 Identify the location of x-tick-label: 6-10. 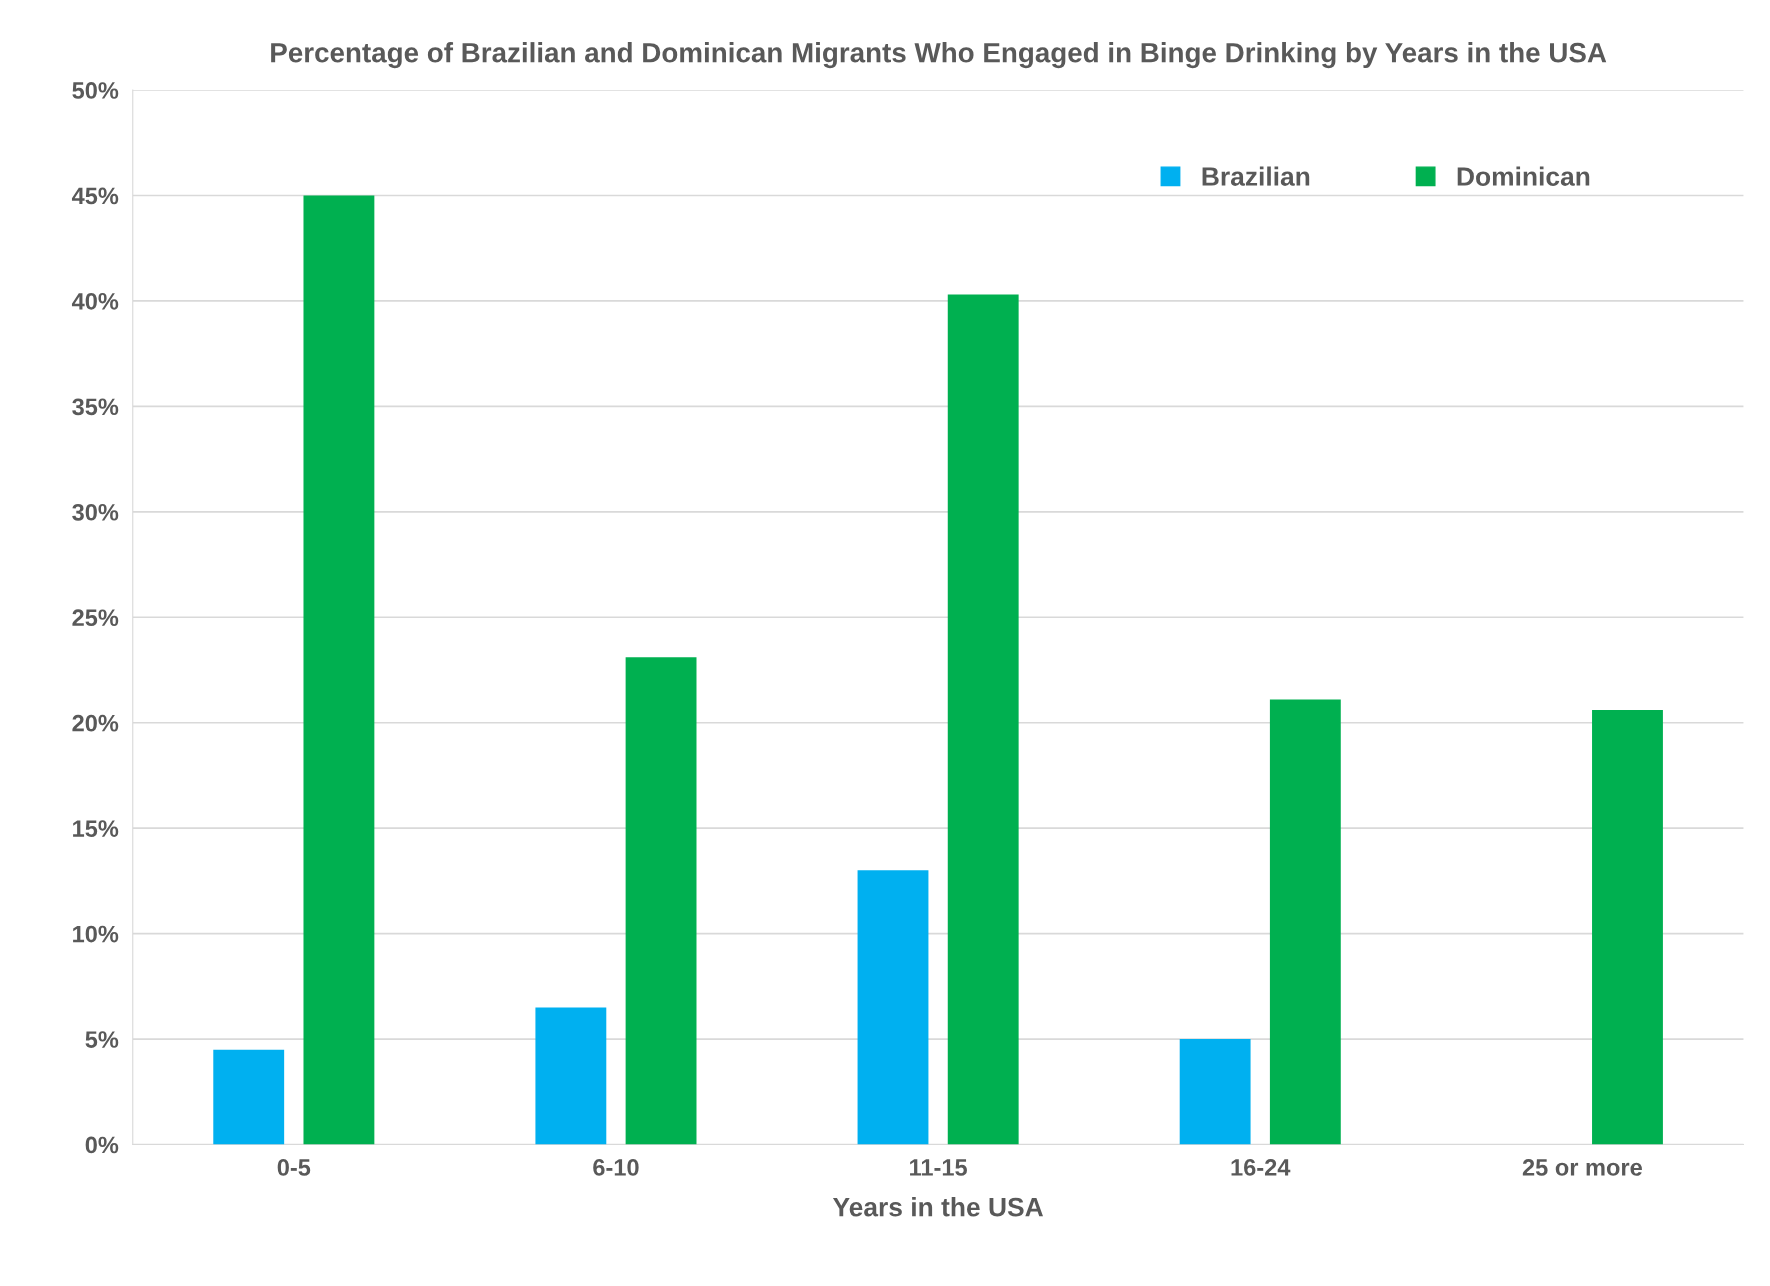
(616, 1167).